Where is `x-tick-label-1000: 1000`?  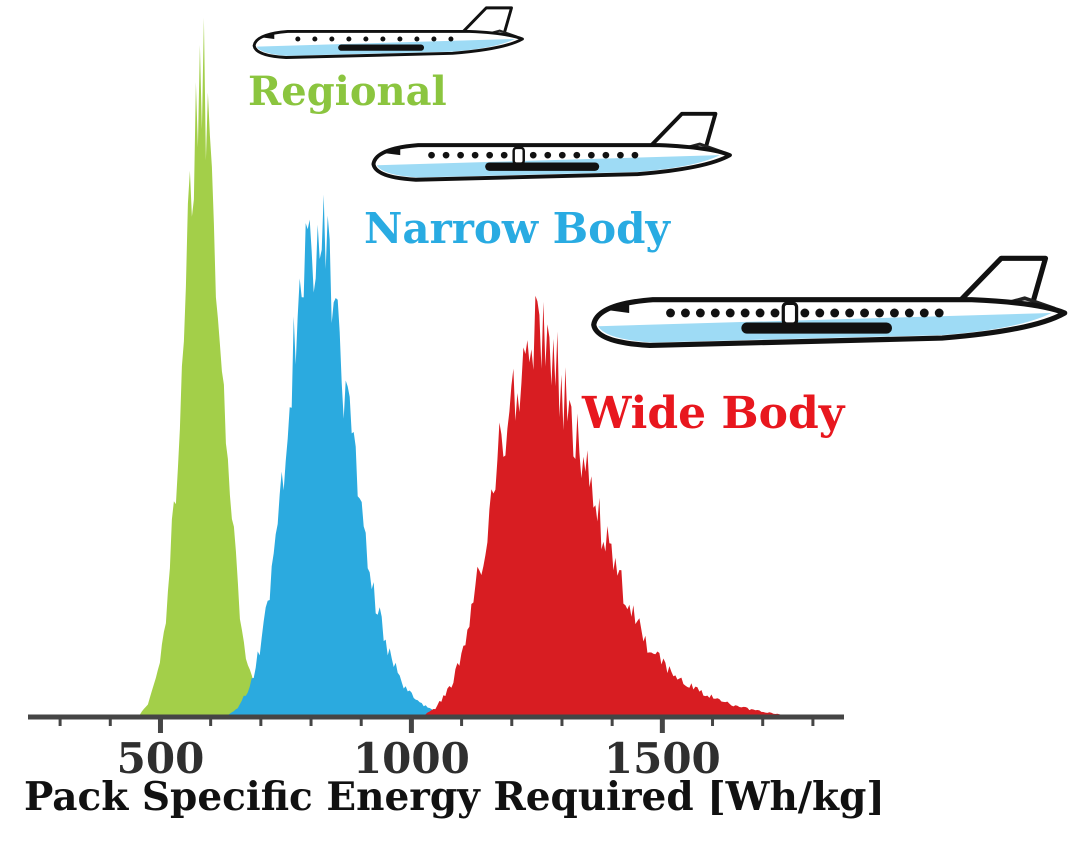
x-tick-label-1000: 1000 is located at coordinates (411, 758).